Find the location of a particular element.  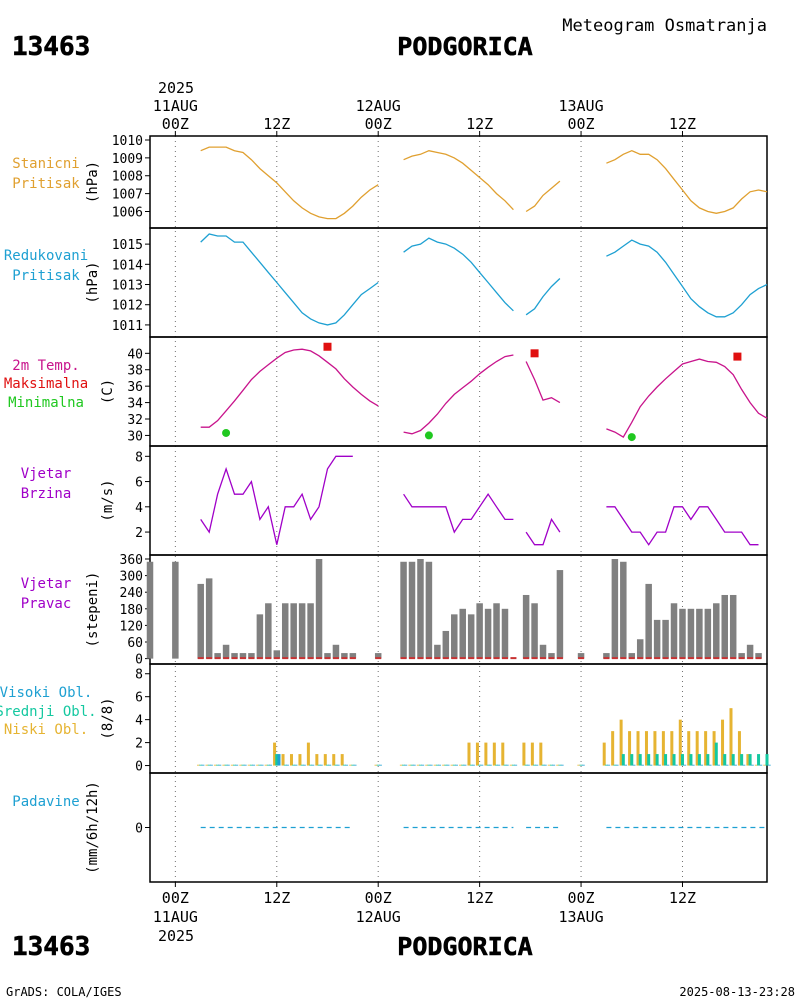

station-id-top: 13463 is located at coordinates (51, 47).